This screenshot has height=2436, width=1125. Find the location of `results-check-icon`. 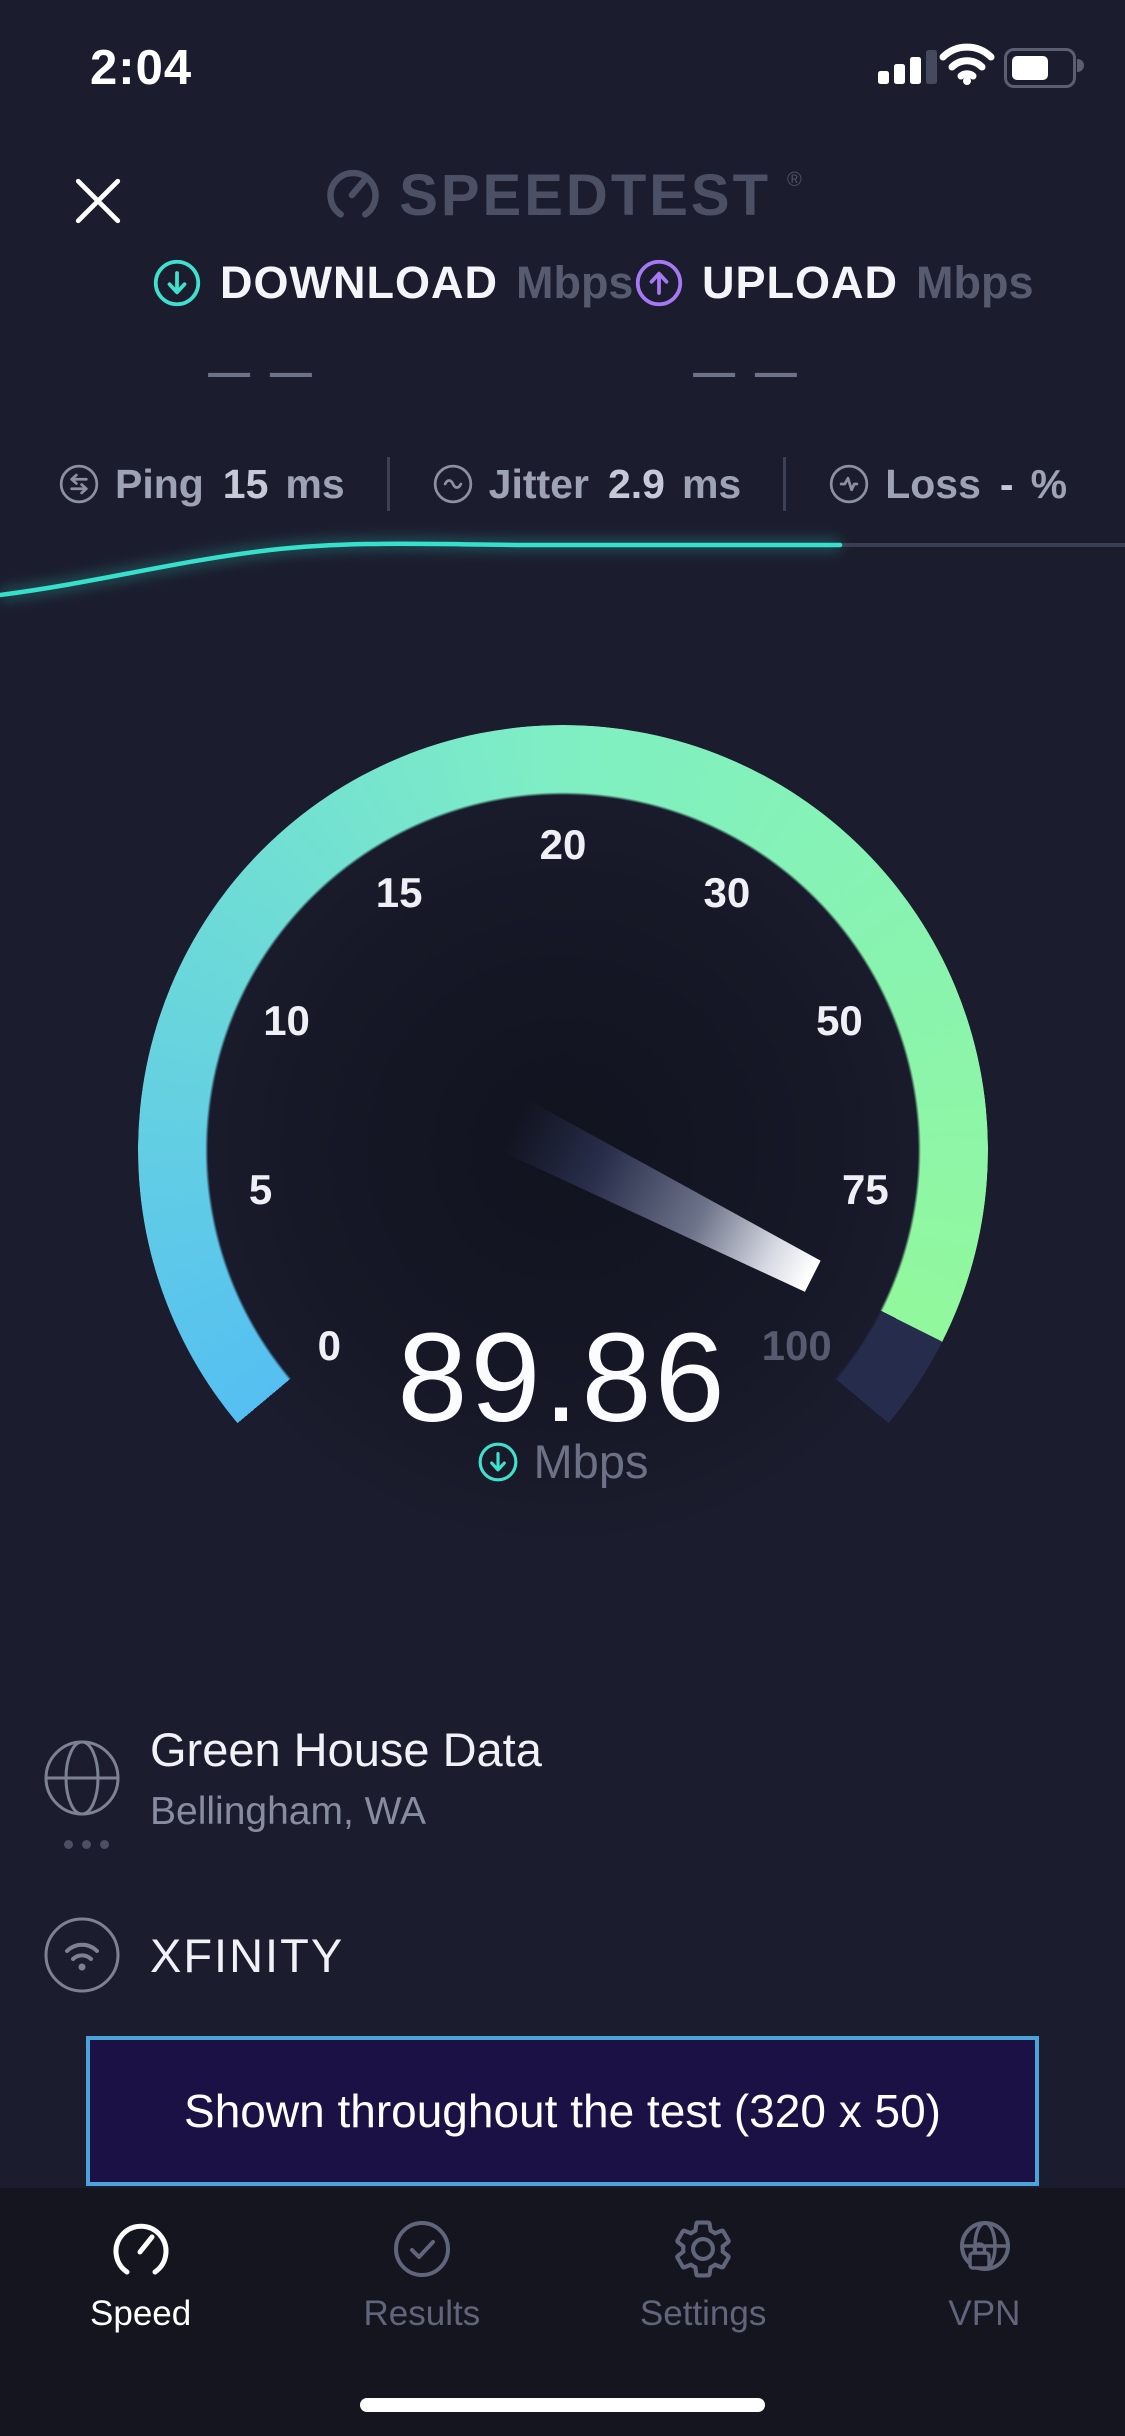

results-check-icon is located at coordinates (422, 2249).